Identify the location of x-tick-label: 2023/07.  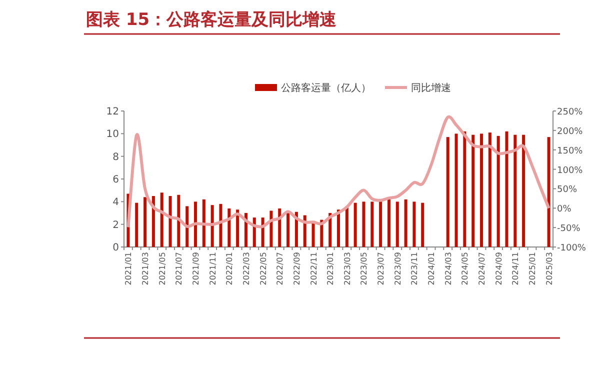
(381, 269).